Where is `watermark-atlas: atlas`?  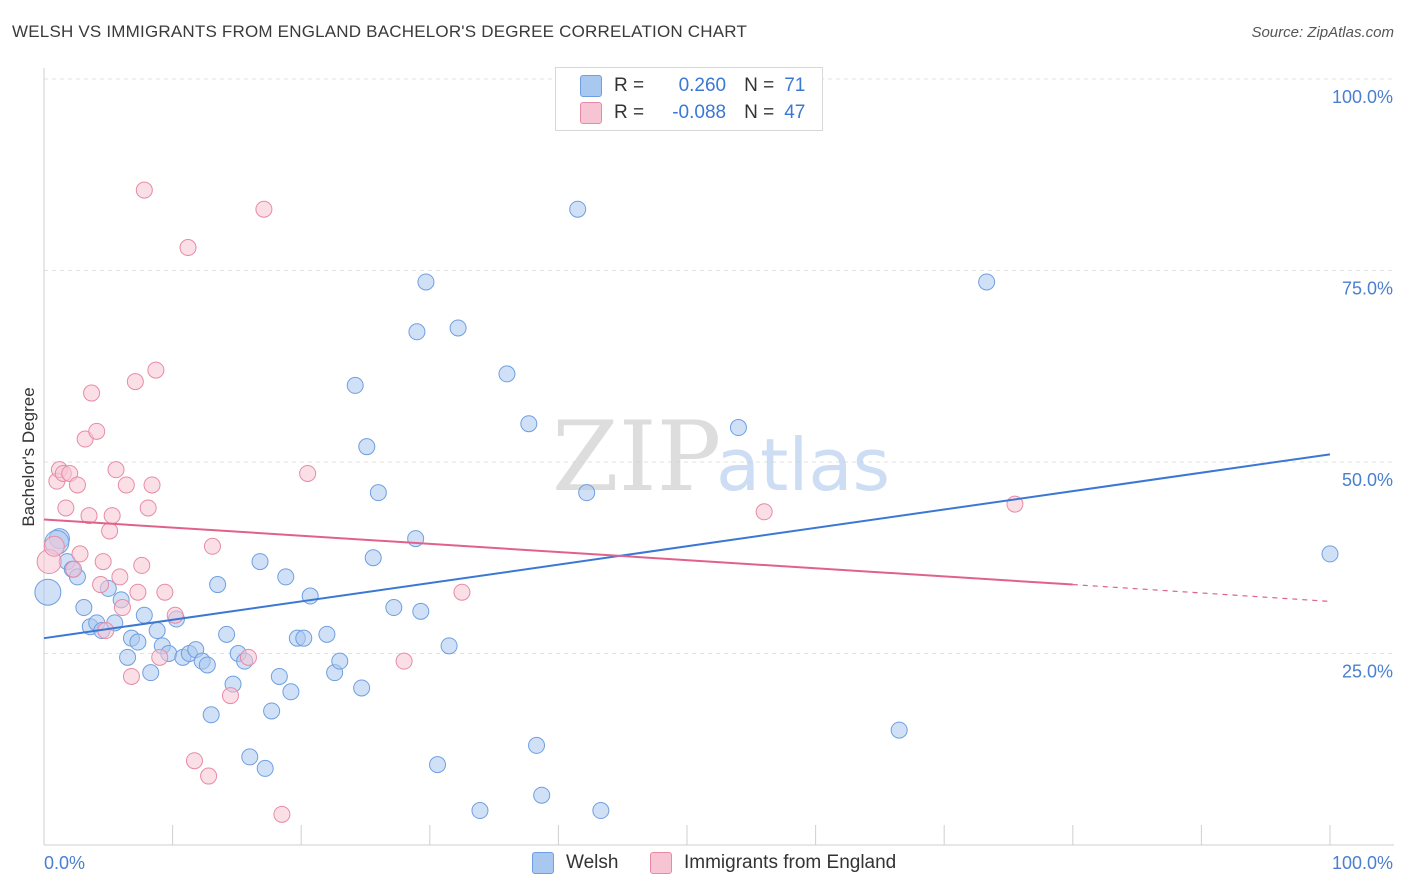
watermark-atlas: atlas is located at coordinates (803, 465).